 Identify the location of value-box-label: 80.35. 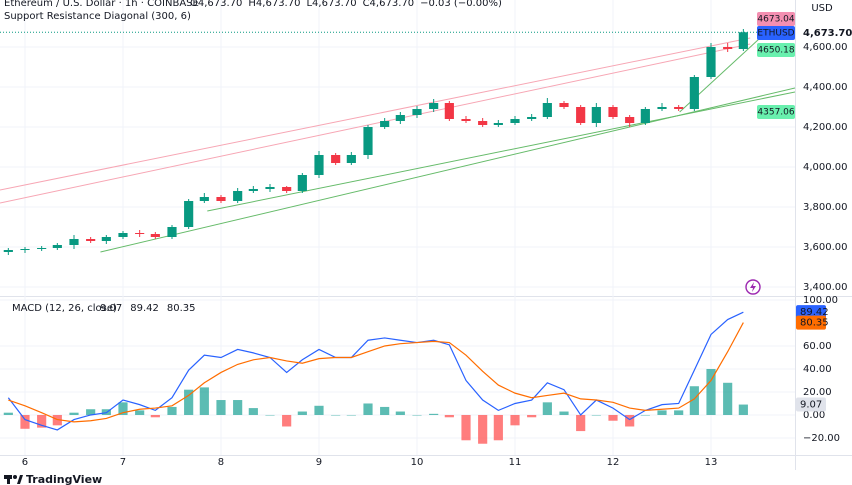
(814, 323).